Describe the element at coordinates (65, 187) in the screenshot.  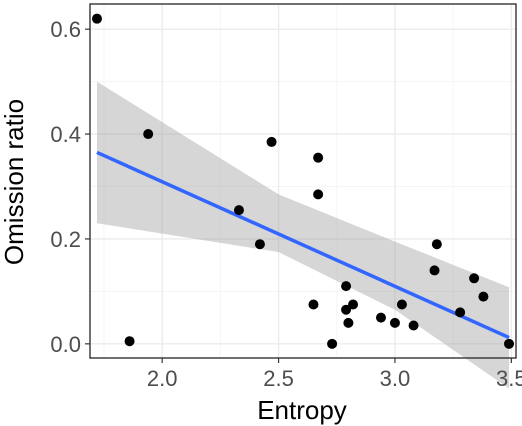
I see `y-tick-labels: 0.0 0.2 0.4 0.6` at that location.